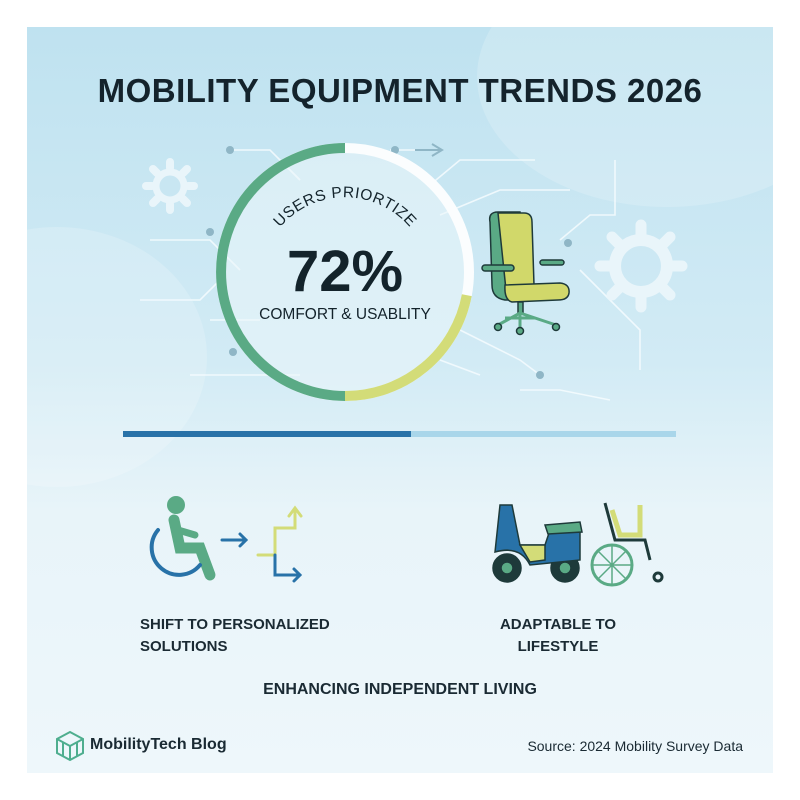 This screenshot has height=800, width=800. I want to click on office-chair-icon, so click(525, 273).